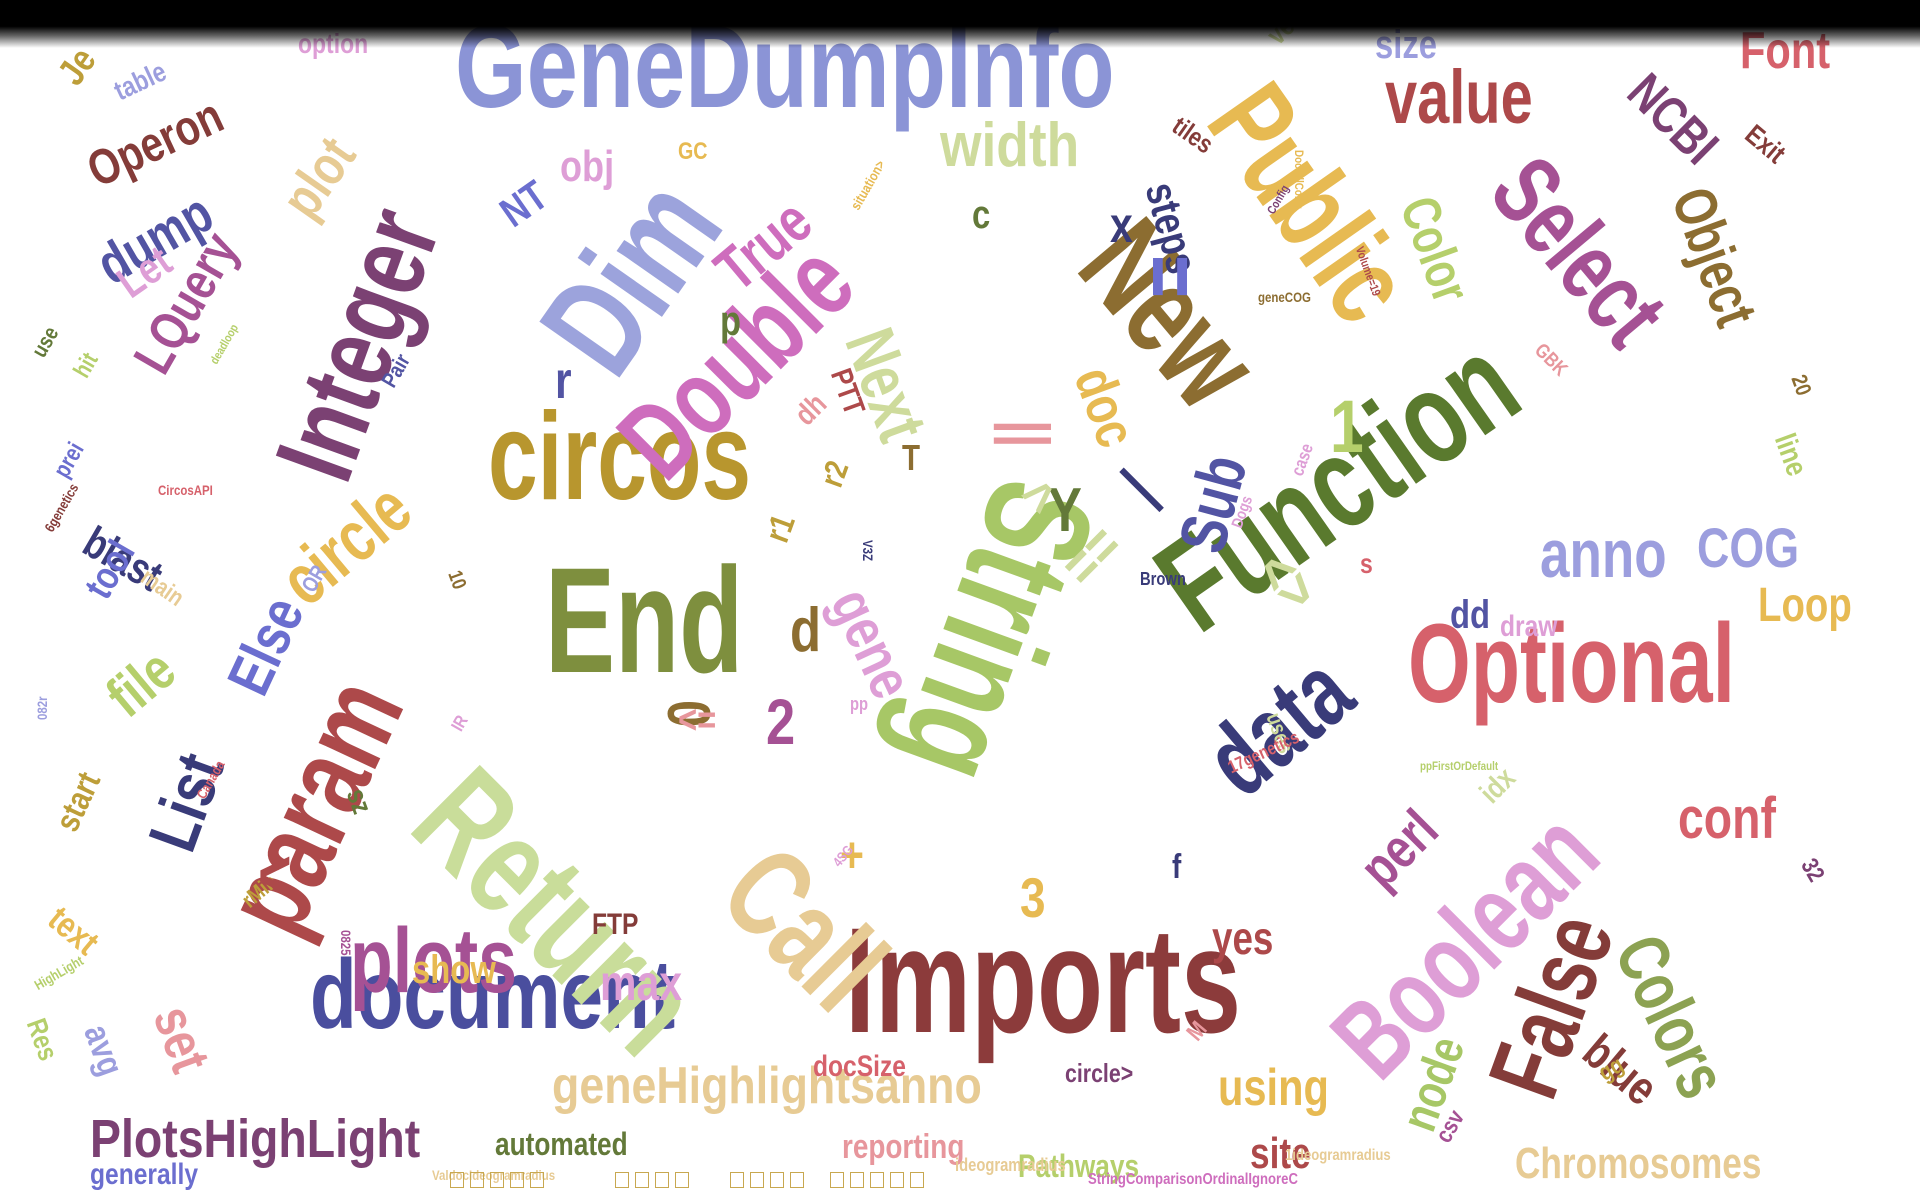  I want to click on word-20: 20, so click(1801, 385).